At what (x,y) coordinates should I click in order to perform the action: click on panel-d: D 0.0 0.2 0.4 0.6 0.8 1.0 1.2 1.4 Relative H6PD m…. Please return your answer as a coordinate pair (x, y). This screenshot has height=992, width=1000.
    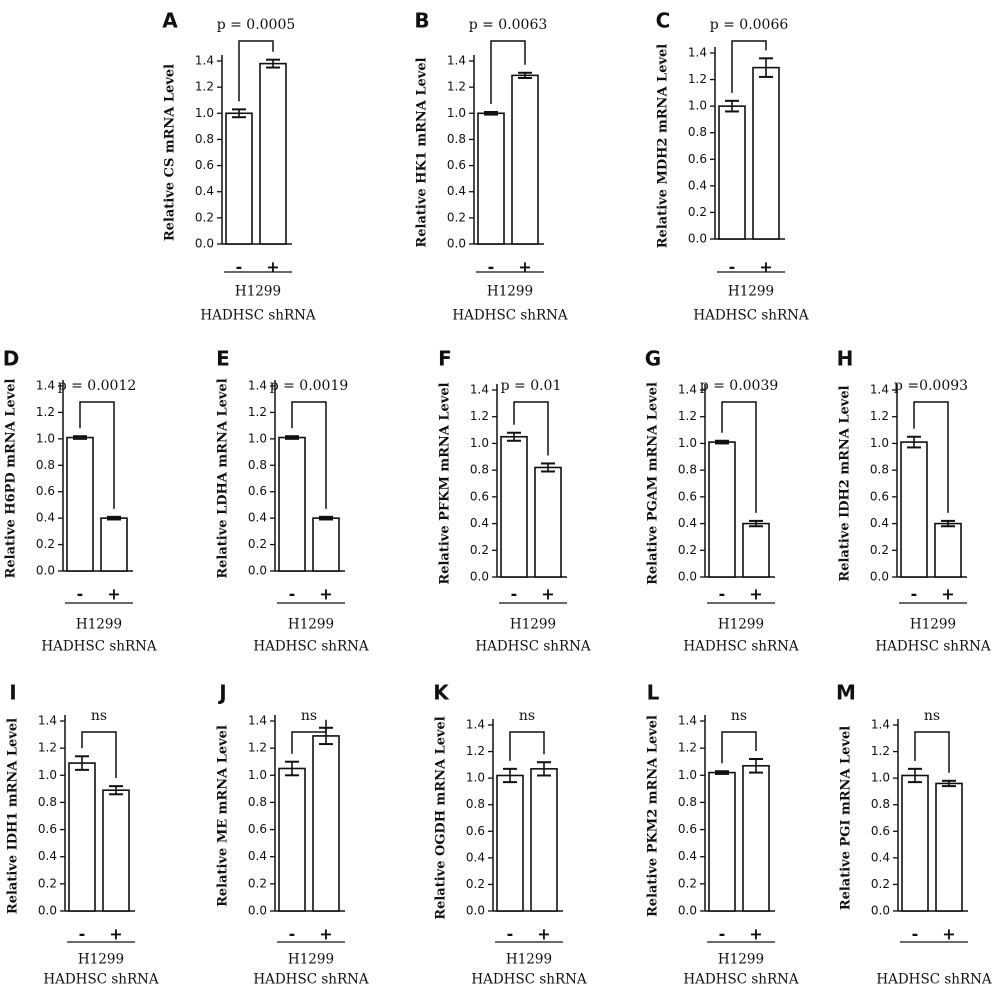
    Looking at the image, I should click on (80, 501).